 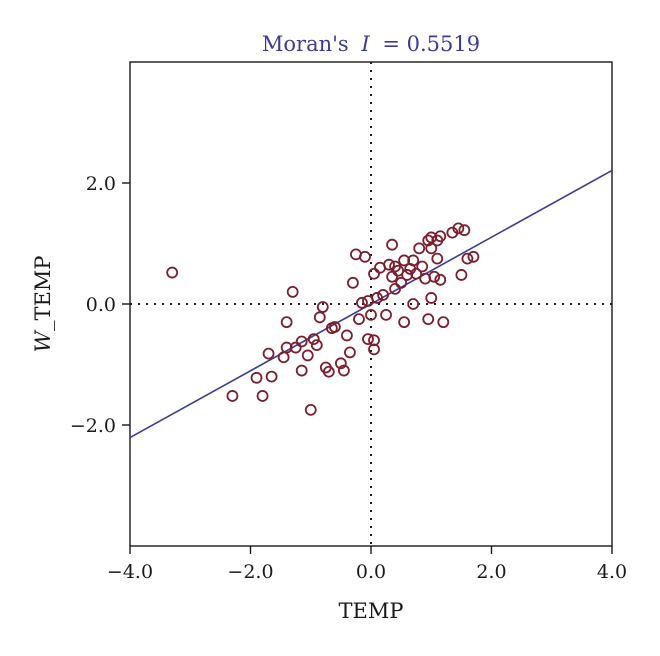 I want to click on y-tick-label: −2.0, so click(x=93, y=426).